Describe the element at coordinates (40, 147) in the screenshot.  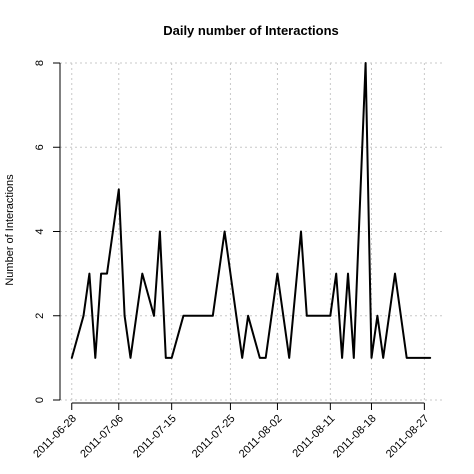
I see `y-tick-label: 6` at that location.